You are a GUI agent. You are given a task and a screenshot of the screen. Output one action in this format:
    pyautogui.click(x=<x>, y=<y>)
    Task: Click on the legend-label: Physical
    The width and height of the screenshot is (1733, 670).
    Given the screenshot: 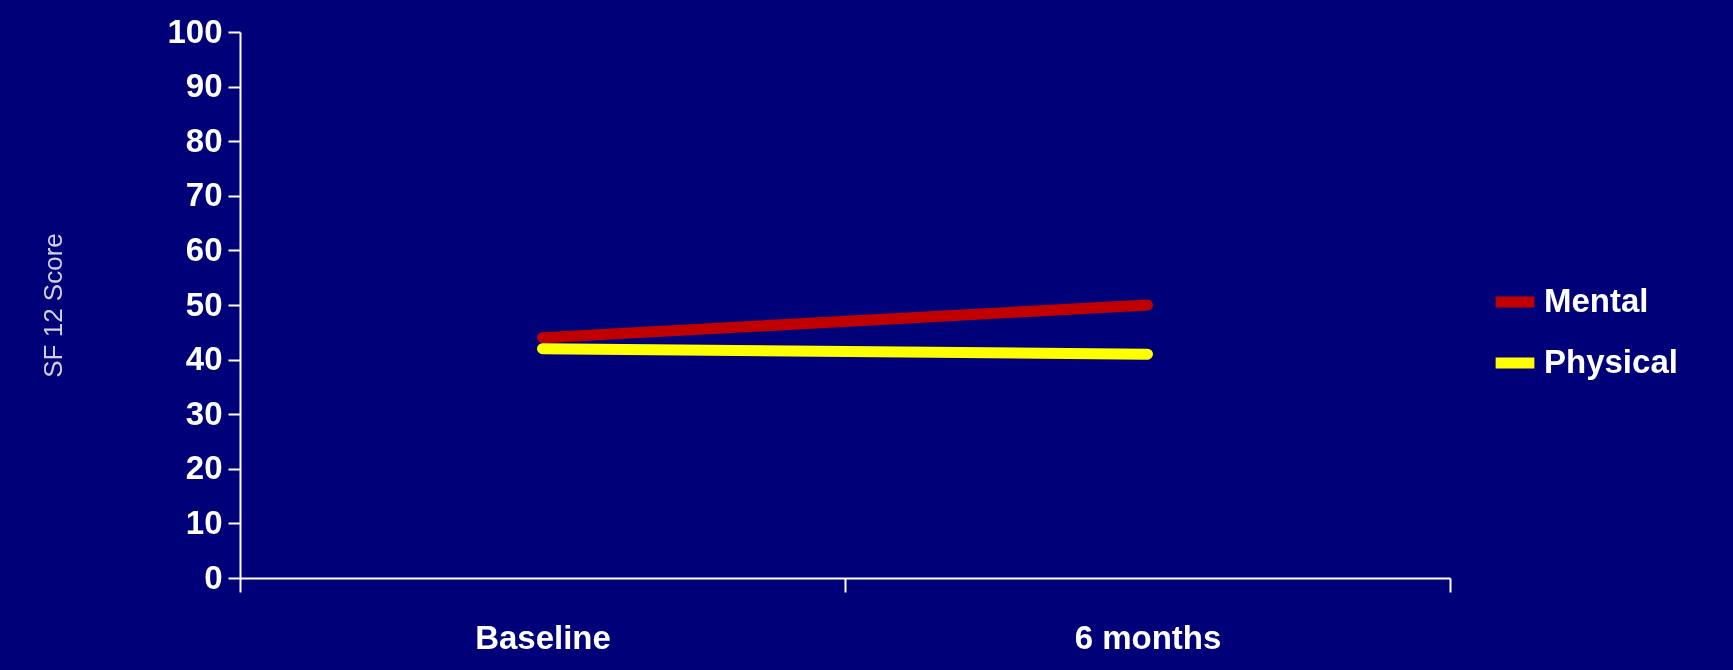 What is the action you would take?
    pyautogui.click(x=1611, y=361)
    